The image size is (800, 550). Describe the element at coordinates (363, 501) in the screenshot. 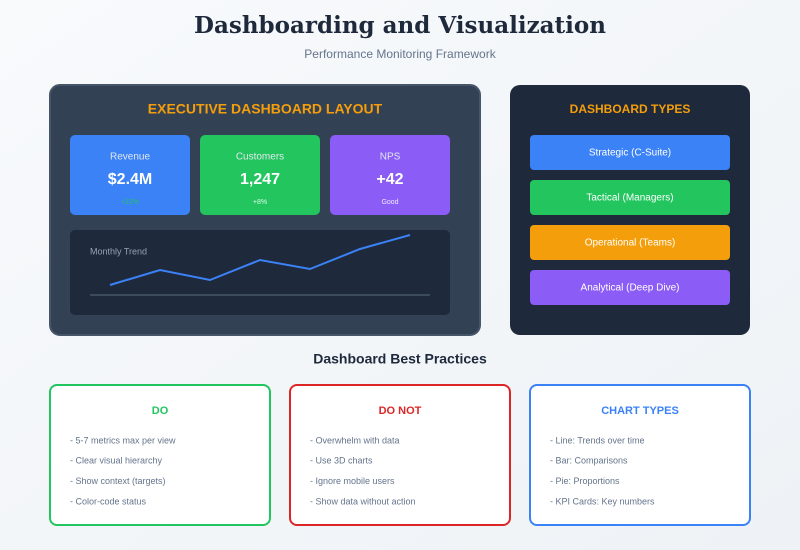

I see `practice-item: - Show data without action` at that location.